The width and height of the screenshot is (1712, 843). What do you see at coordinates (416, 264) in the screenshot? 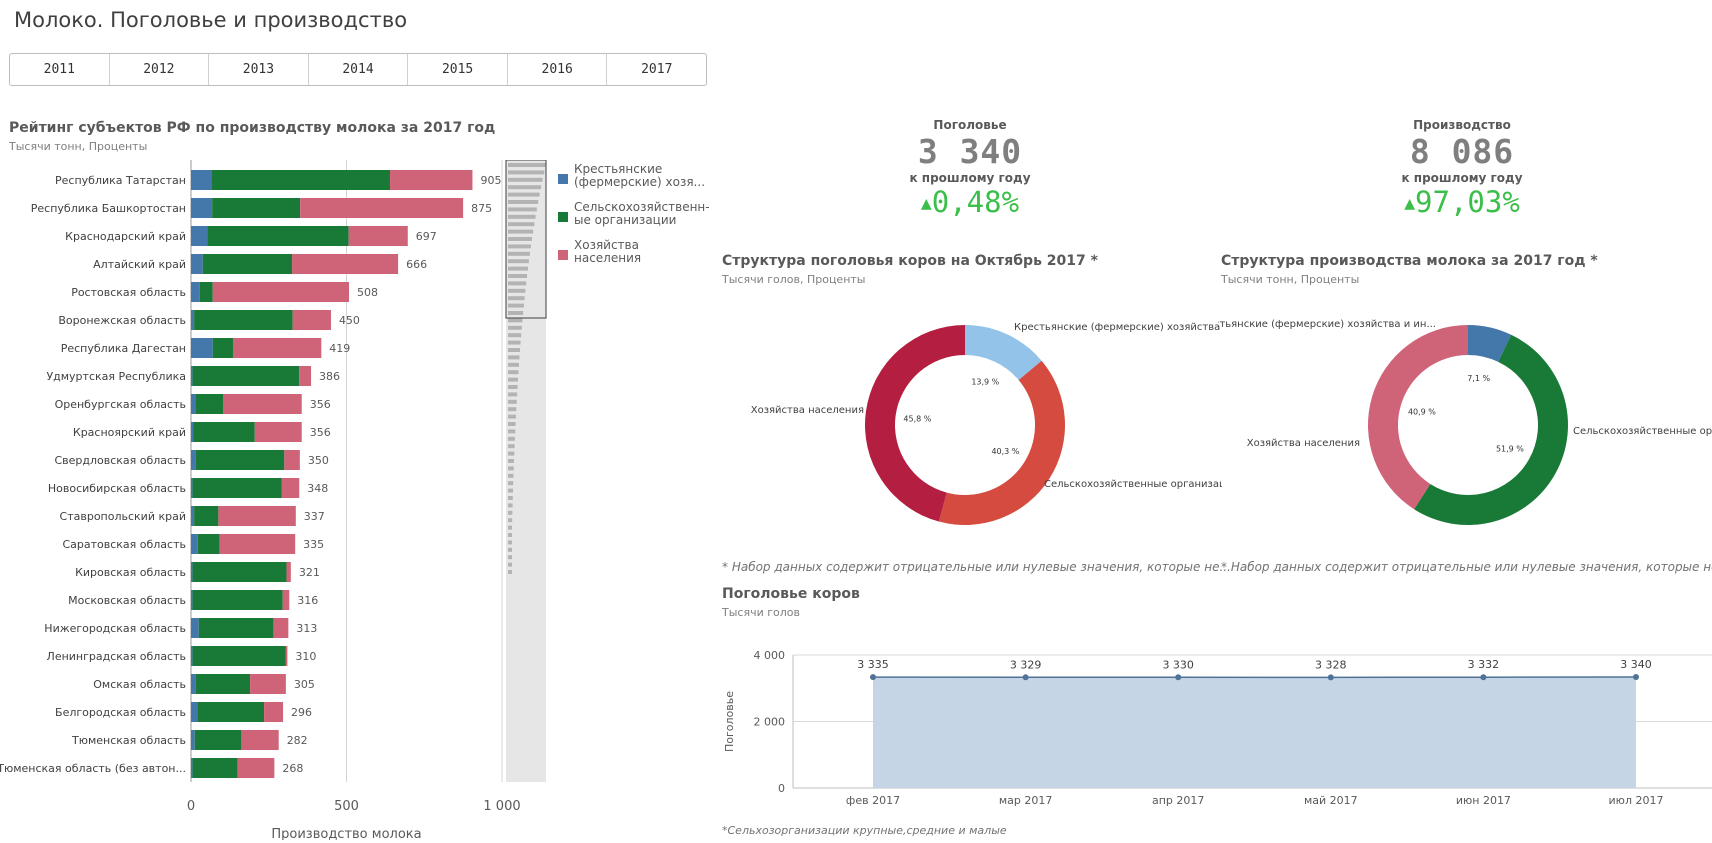
I see `bar-total-label: 666` at bounding box center [416, 264].